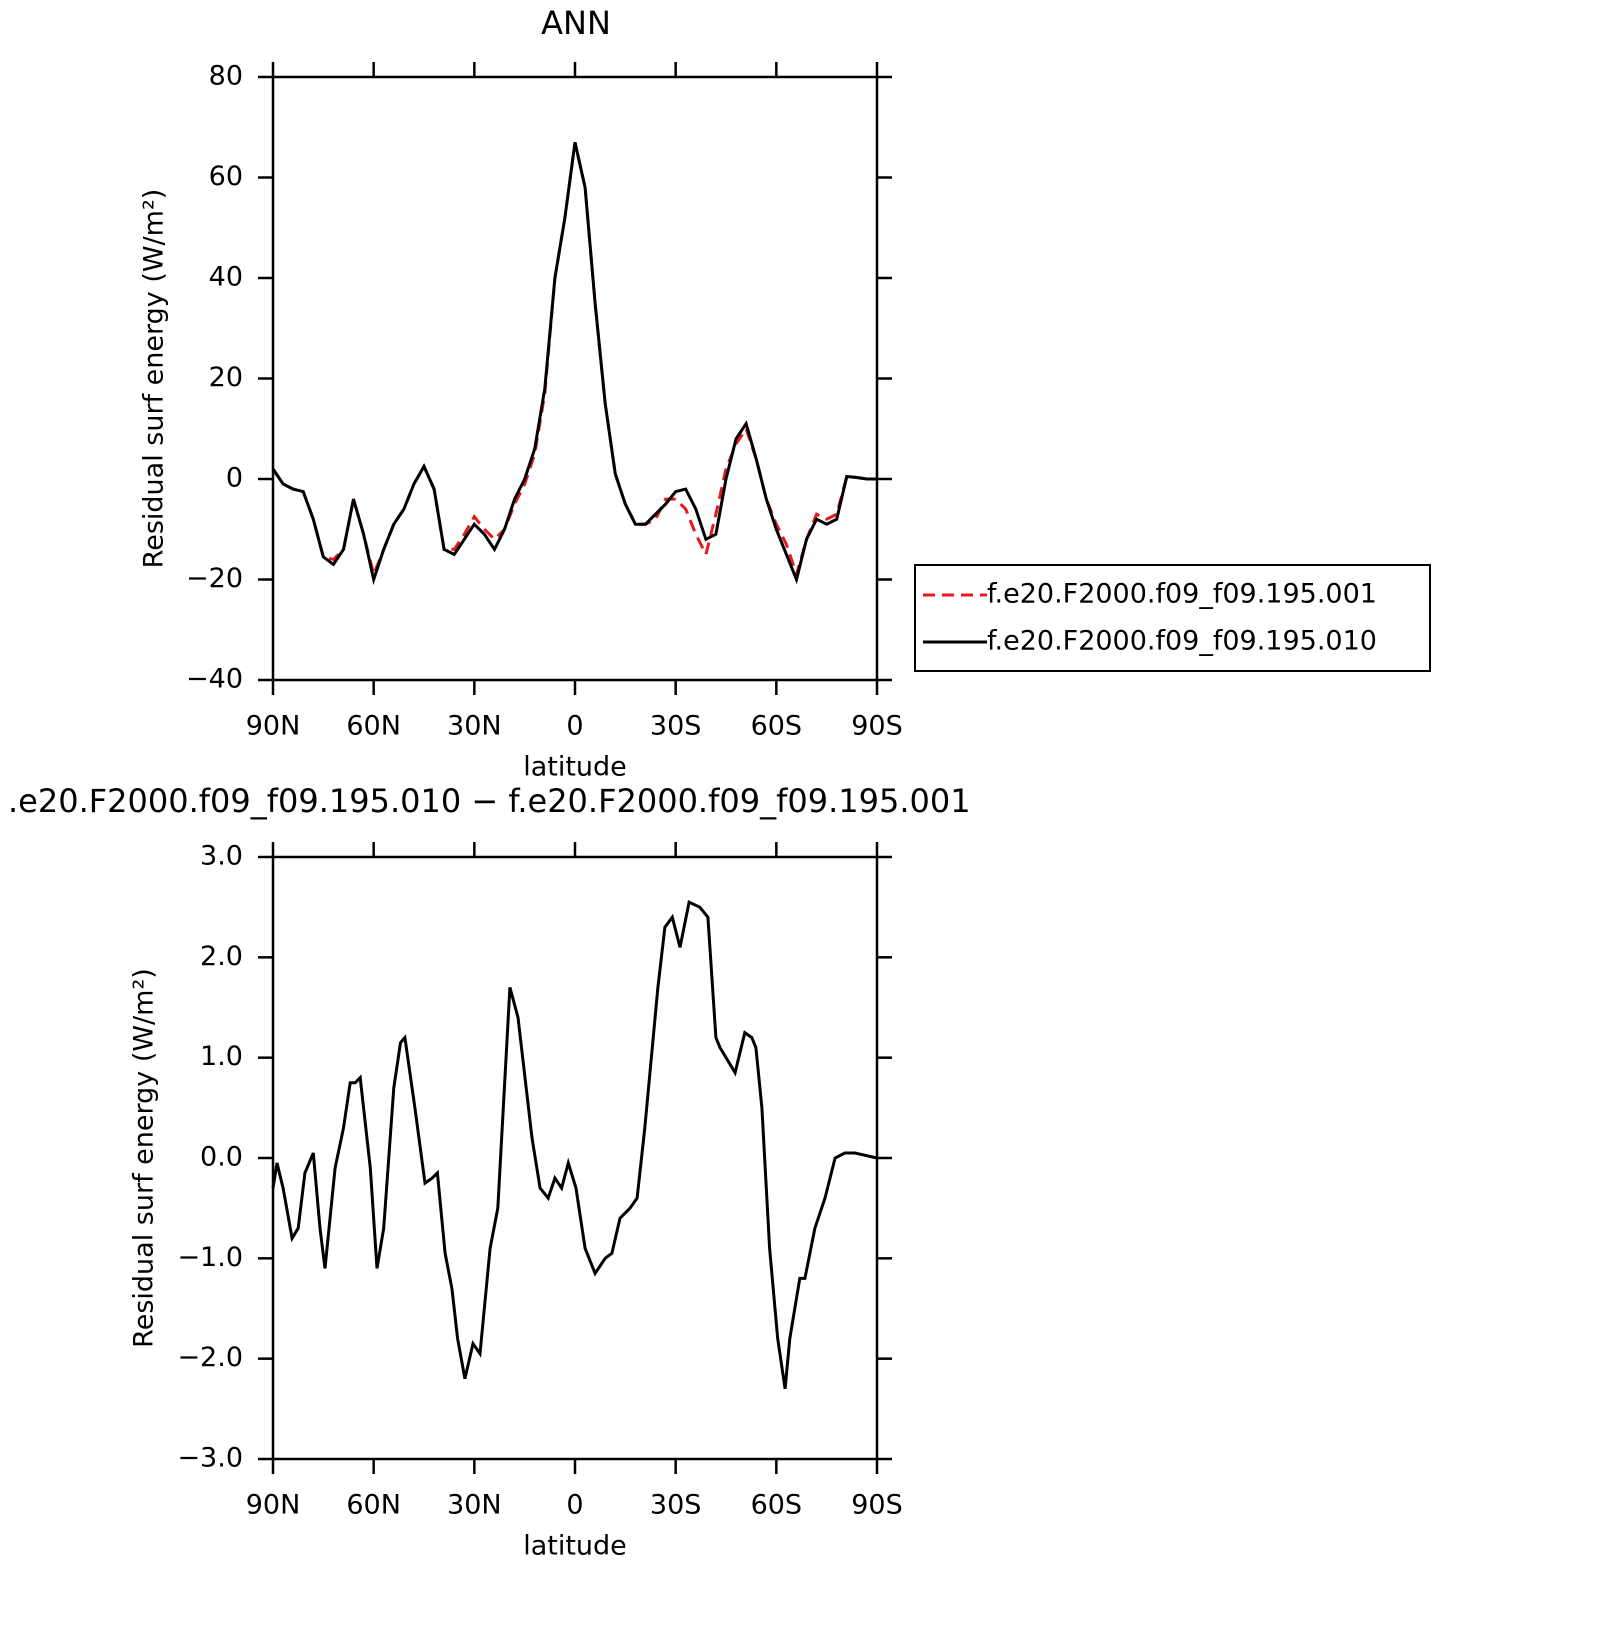  Describe the element at coordinates (1182, 641) in the screenshot. I see `legend-label: f.e20.F2000.f09_f09.195.010` at that location.